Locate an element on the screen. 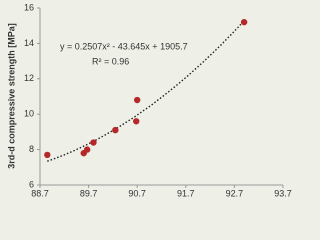  y-tick-label: 8 is located at coordinates (31, 149).